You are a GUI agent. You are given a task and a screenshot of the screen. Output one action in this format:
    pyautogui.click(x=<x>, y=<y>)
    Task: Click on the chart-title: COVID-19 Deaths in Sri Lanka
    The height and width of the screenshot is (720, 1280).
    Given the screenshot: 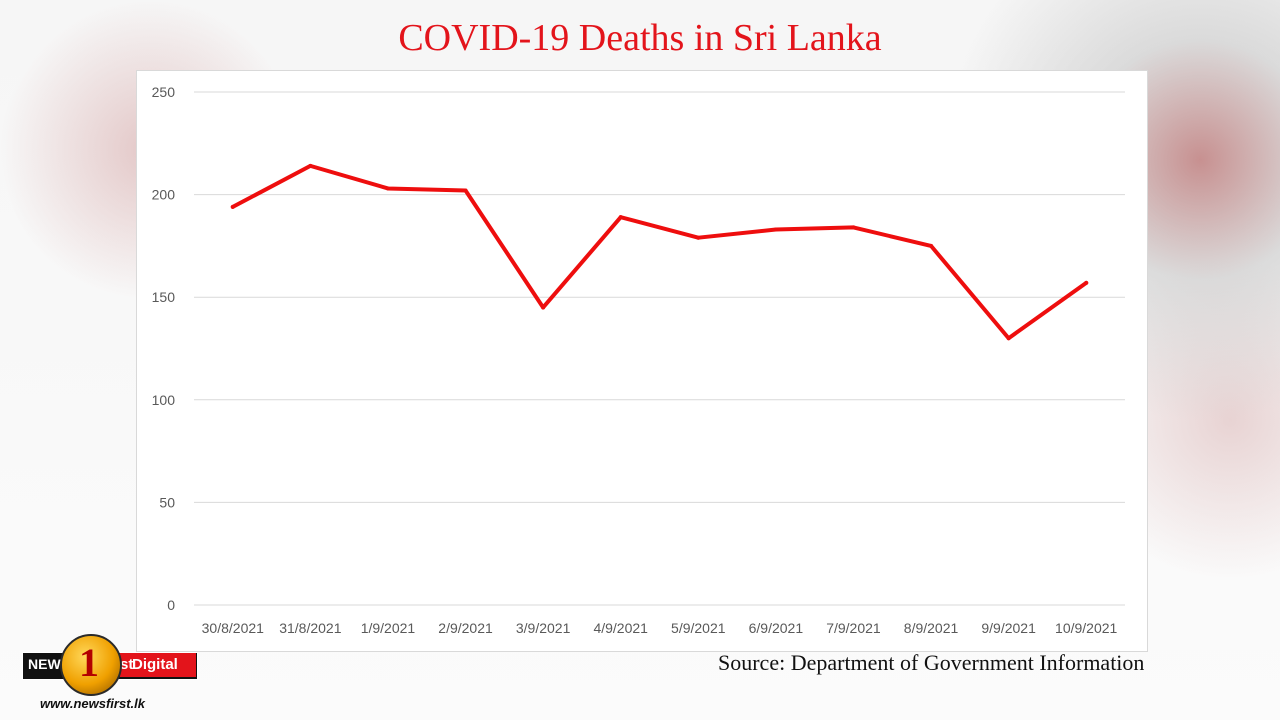 What is the action you would take?
    pyautogui.click(x=640, y=38)
    